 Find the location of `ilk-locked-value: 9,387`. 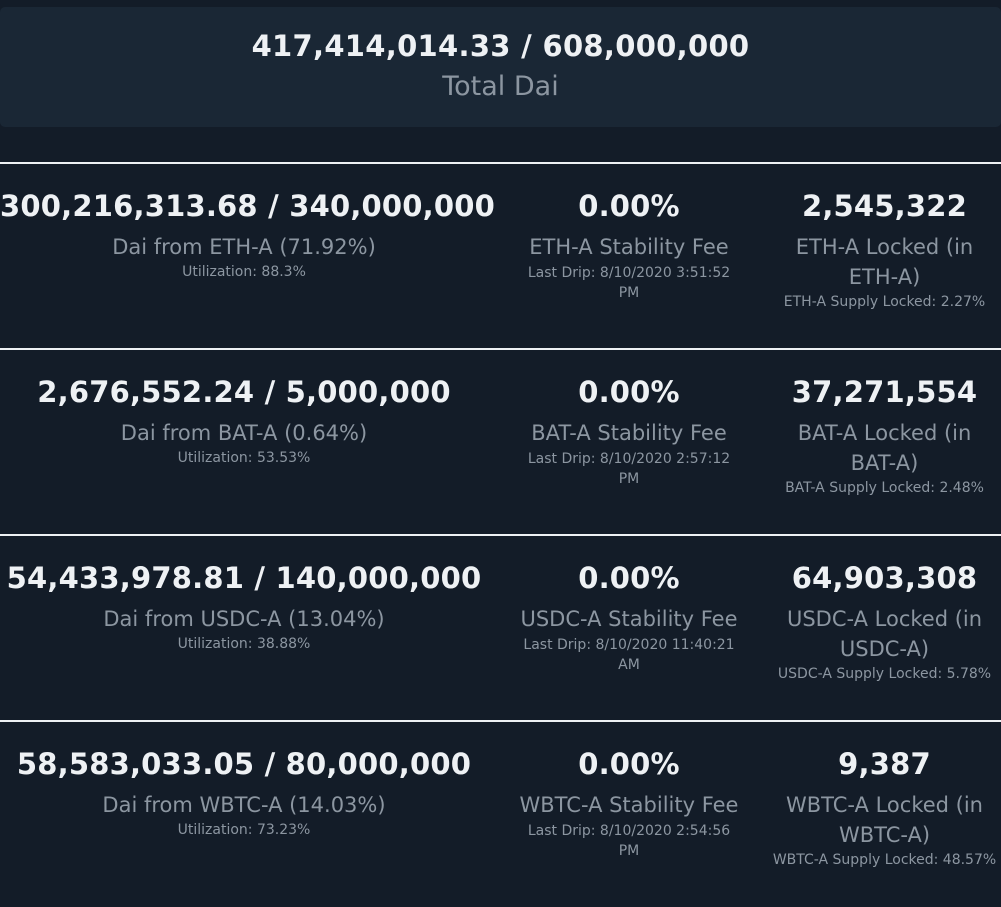

ilk-locked-value: 9,387 is located at coordinates (884, 764).